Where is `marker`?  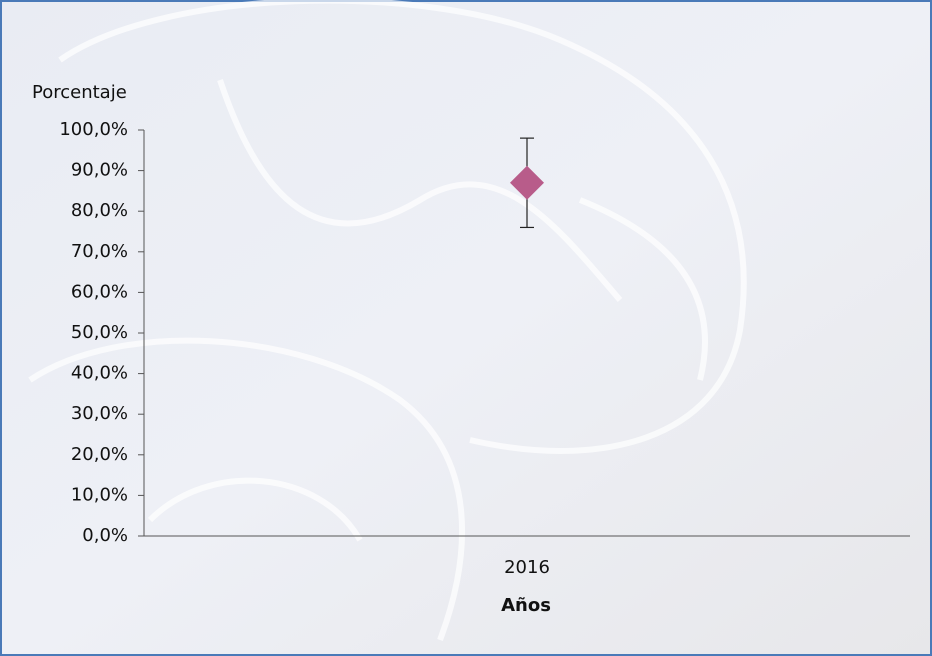
marker is located at coordinates (527, 182).